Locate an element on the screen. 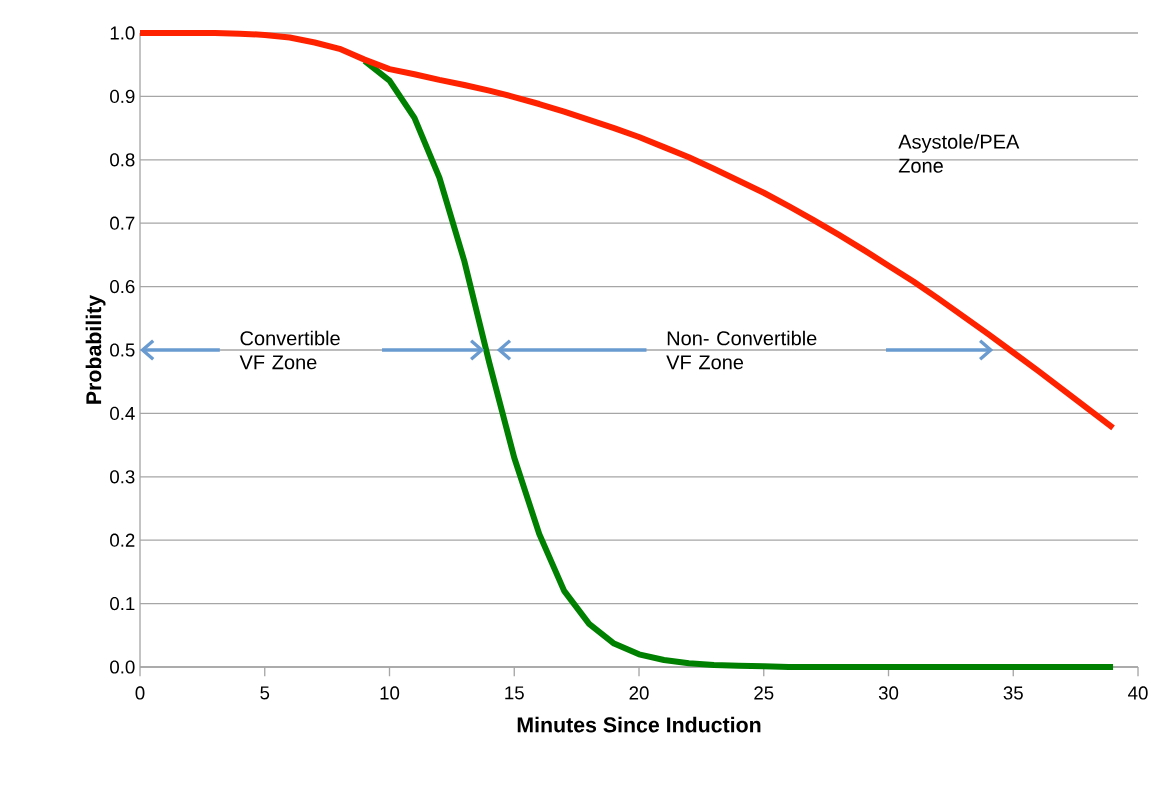  y-tick-label: 0.2 is located at coordinates (122, 540).